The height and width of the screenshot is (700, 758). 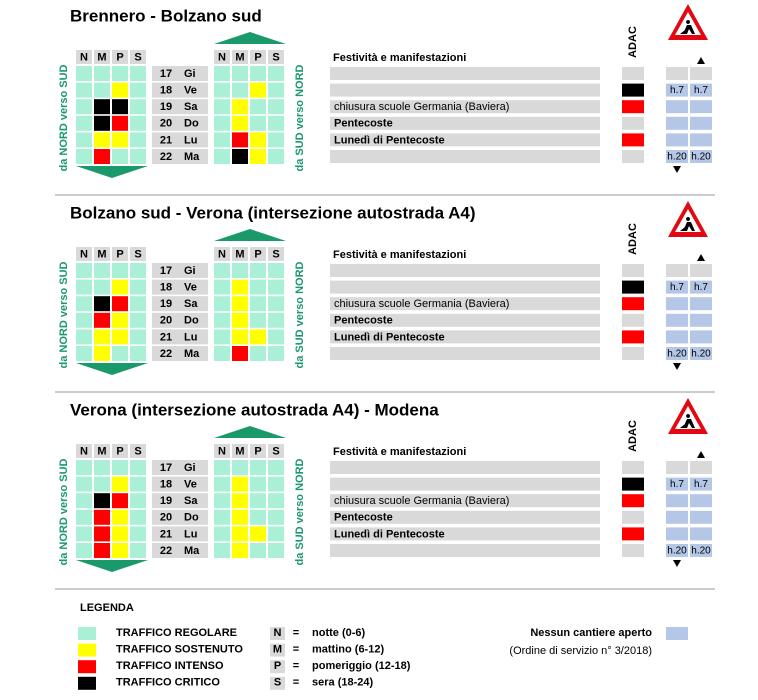 I want to click on roadworks-sign, so click(x=688, y=416).